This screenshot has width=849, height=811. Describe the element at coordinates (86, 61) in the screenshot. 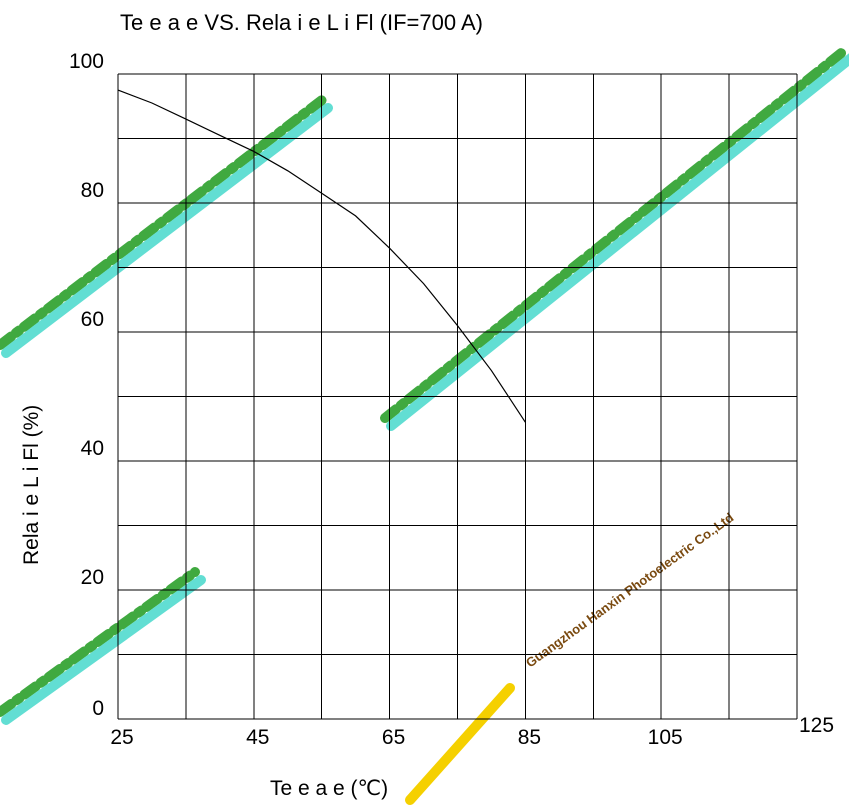

I see `y-tick-label: 100` at that location.